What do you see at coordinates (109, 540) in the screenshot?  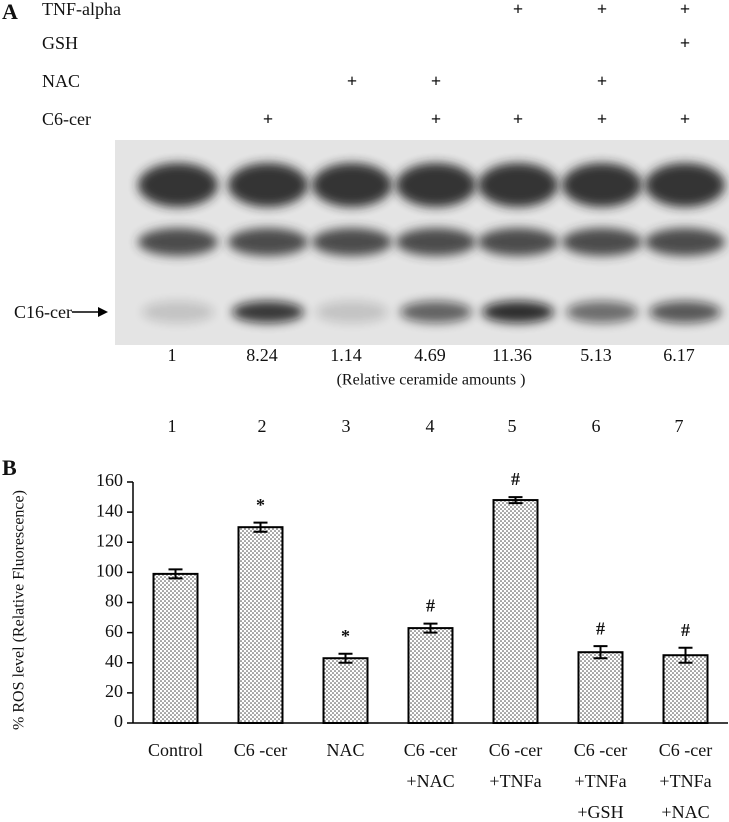 I see `y-tick-label: 120` at bounding box center [109, 540].